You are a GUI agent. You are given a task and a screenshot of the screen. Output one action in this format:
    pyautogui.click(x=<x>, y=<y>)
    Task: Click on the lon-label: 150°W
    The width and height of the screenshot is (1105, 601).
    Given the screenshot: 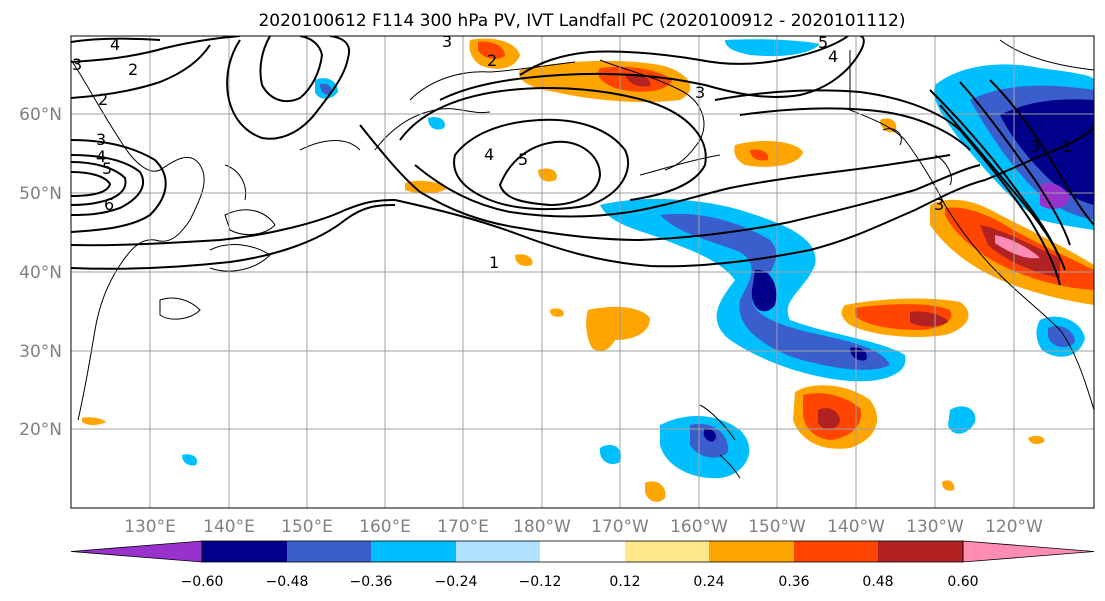 What is the action you would take?
    pyautogui.click(x=777, y=527)
    